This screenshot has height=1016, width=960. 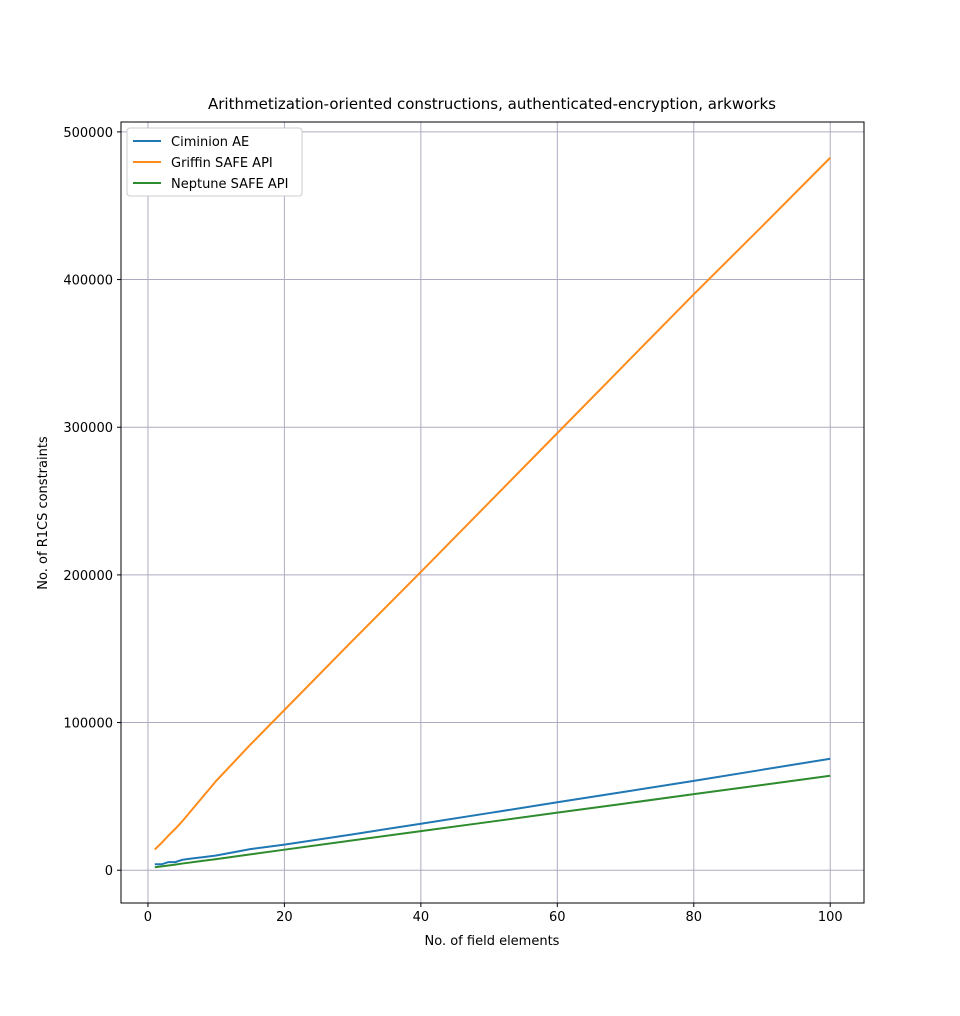 What do you see at coordinates (88, 428) in the screenshot?
I see `y-tick-label: 300000` at bounding box center [88, 428].